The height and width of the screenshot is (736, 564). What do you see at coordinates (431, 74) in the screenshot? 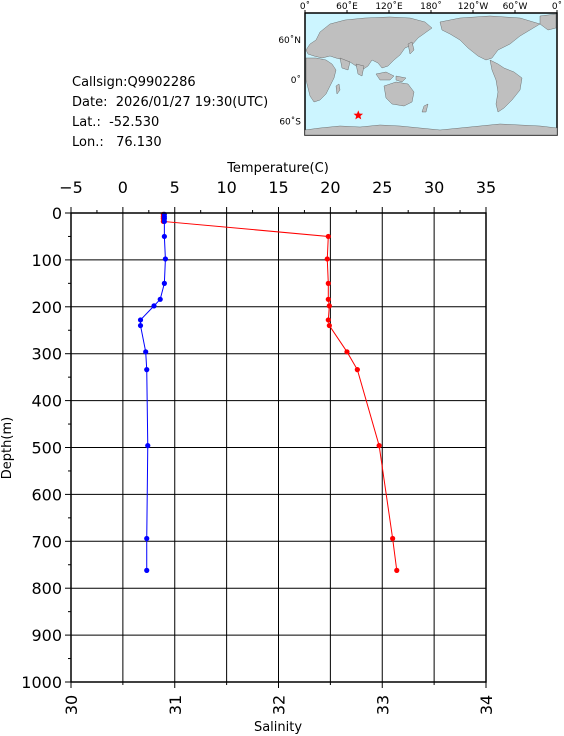
I see `map-land` at bounding box center [431, 74].